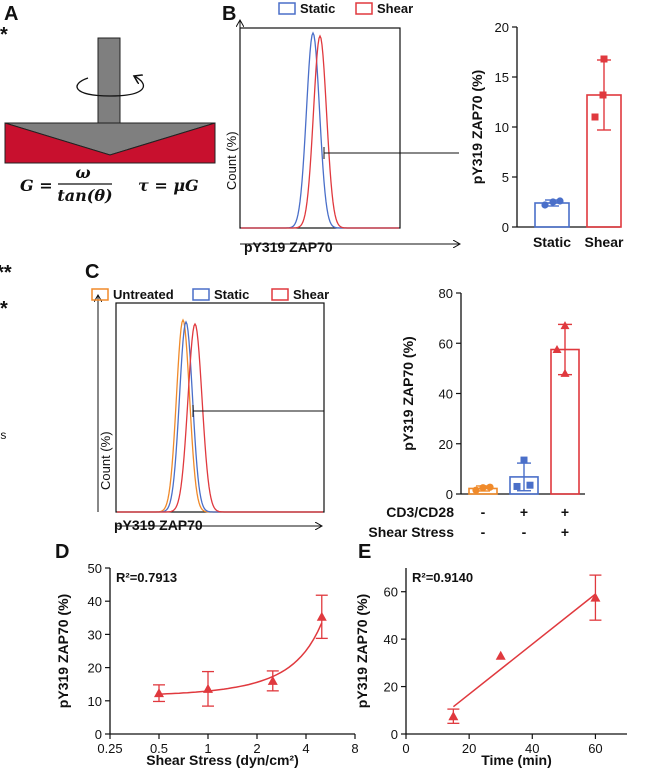  I want to click on panel-letter-d: D, so click(62, 552).